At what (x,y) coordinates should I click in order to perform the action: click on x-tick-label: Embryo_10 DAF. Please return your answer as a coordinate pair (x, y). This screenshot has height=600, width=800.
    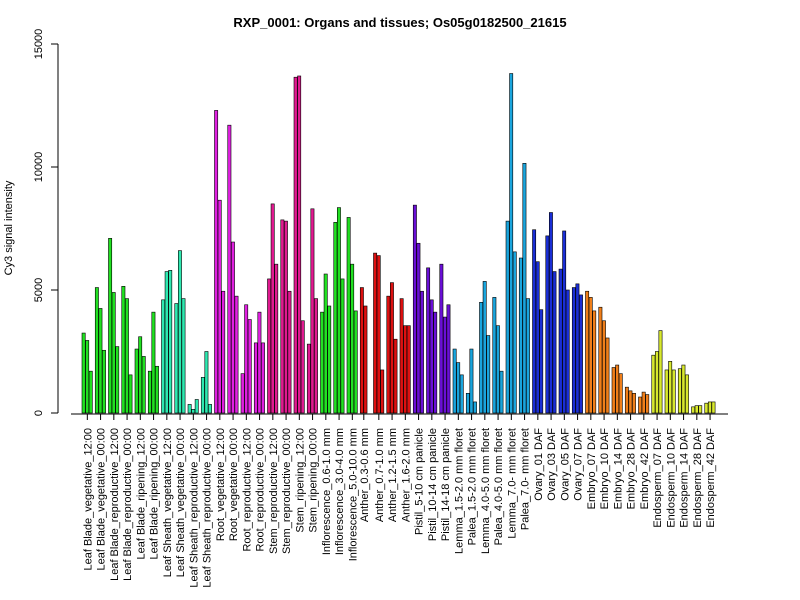
    Looking at the image, I should click on (605, 469).